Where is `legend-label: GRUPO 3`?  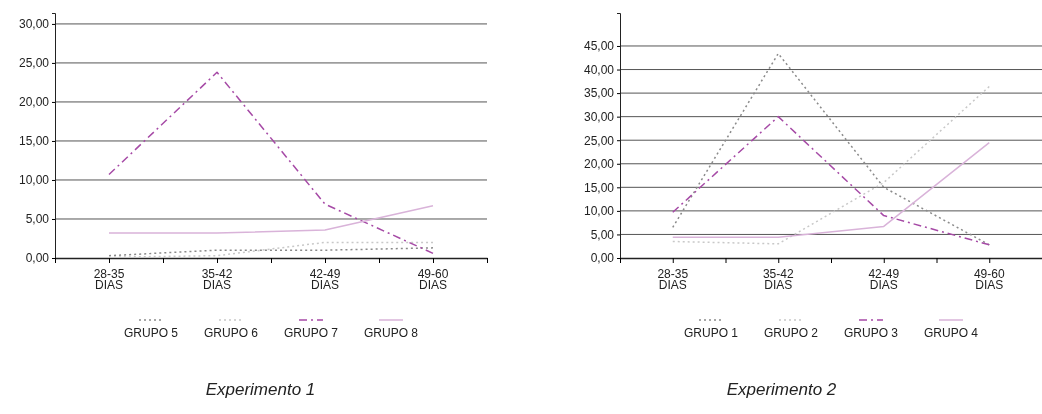 legend-label: GRUPO 3 is located at coordinates (871, 333).